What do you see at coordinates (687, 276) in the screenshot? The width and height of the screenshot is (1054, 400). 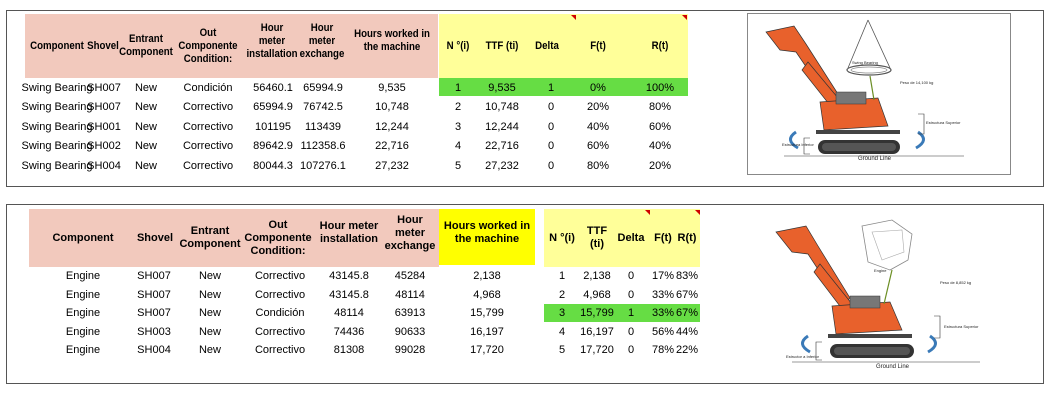 I see `reliability-cell: 83%` at bounding box center [687, 276].